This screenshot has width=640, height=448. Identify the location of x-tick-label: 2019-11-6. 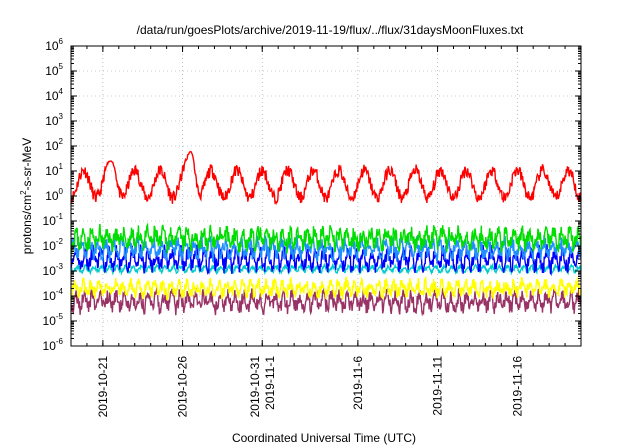
(358, 383).